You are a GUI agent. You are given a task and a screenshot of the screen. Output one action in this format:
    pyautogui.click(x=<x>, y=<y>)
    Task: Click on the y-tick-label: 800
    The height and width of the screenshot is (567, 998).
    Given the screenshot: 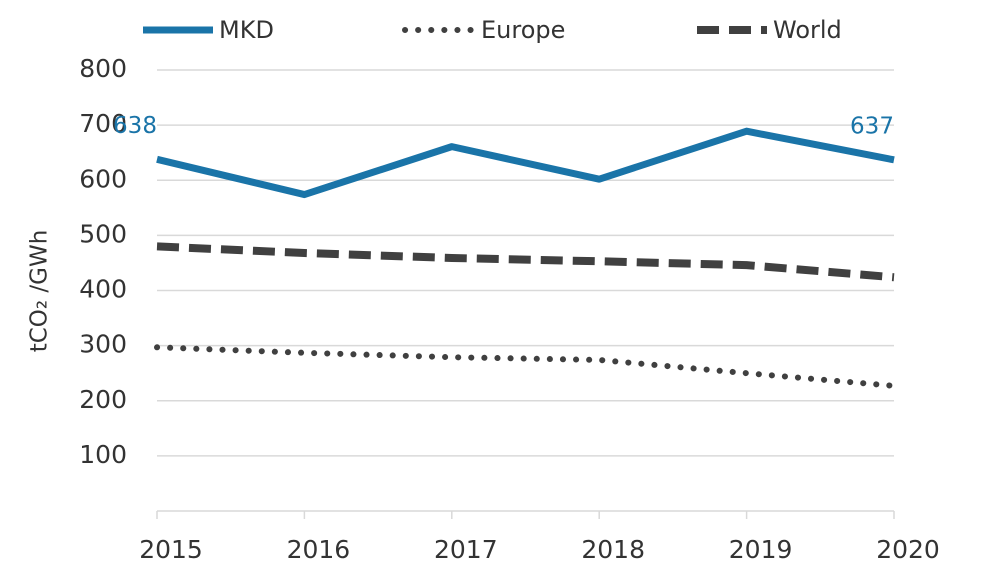 What is the action you would take?
    pyautogui.click(x=103, y=68)
    